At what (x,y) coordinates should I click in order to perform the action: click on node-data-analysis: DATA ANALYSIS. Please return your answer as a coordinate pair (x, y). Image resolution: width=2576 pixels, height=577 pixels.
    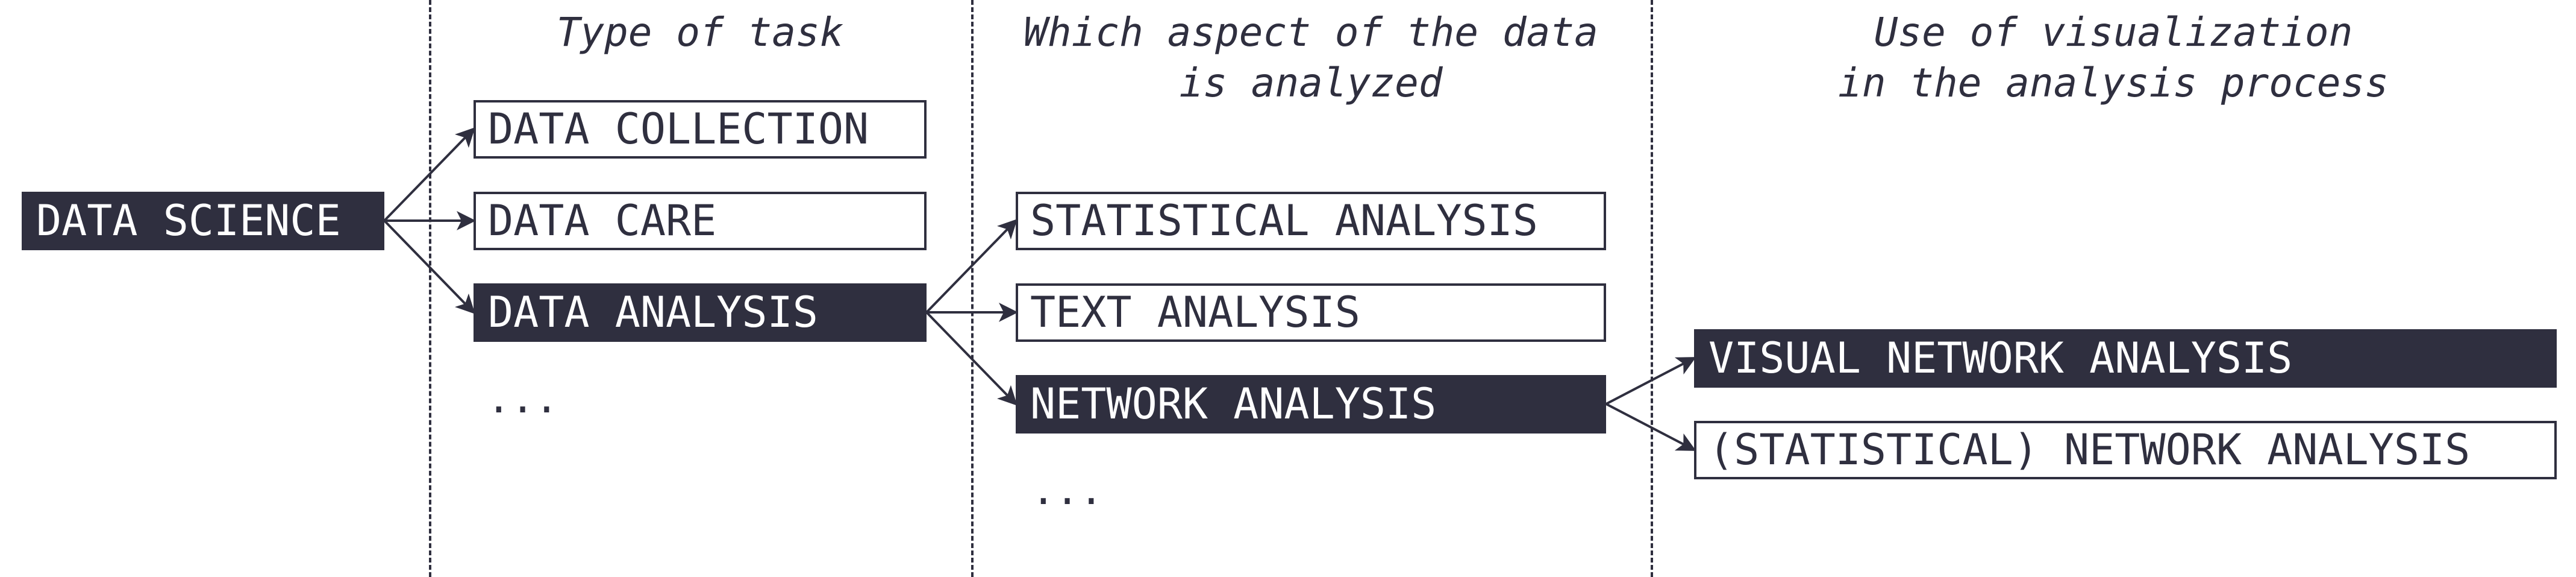
    Looking at the image, I should click on (701, 312).